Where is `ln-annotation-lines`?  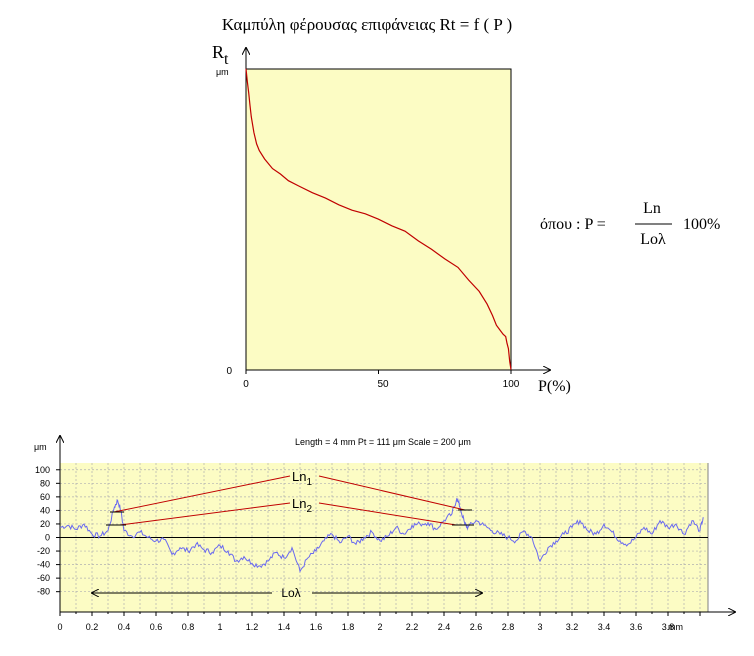 ln-annotation-lines is located at coordinates (290, 500).